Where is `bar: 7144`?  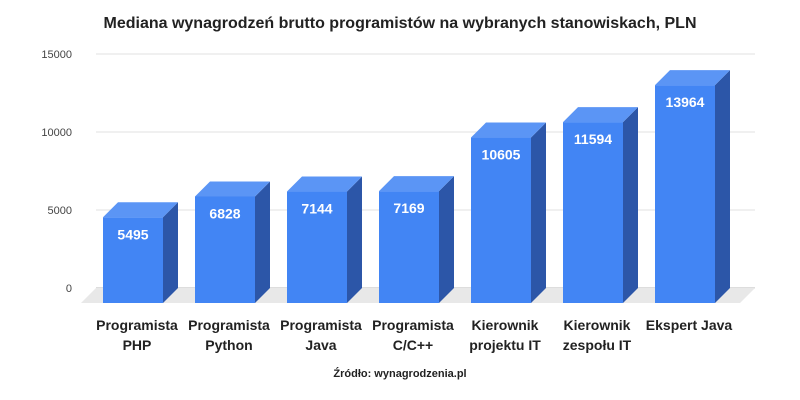 bar: 7144 is located at coordinates (324, 239).